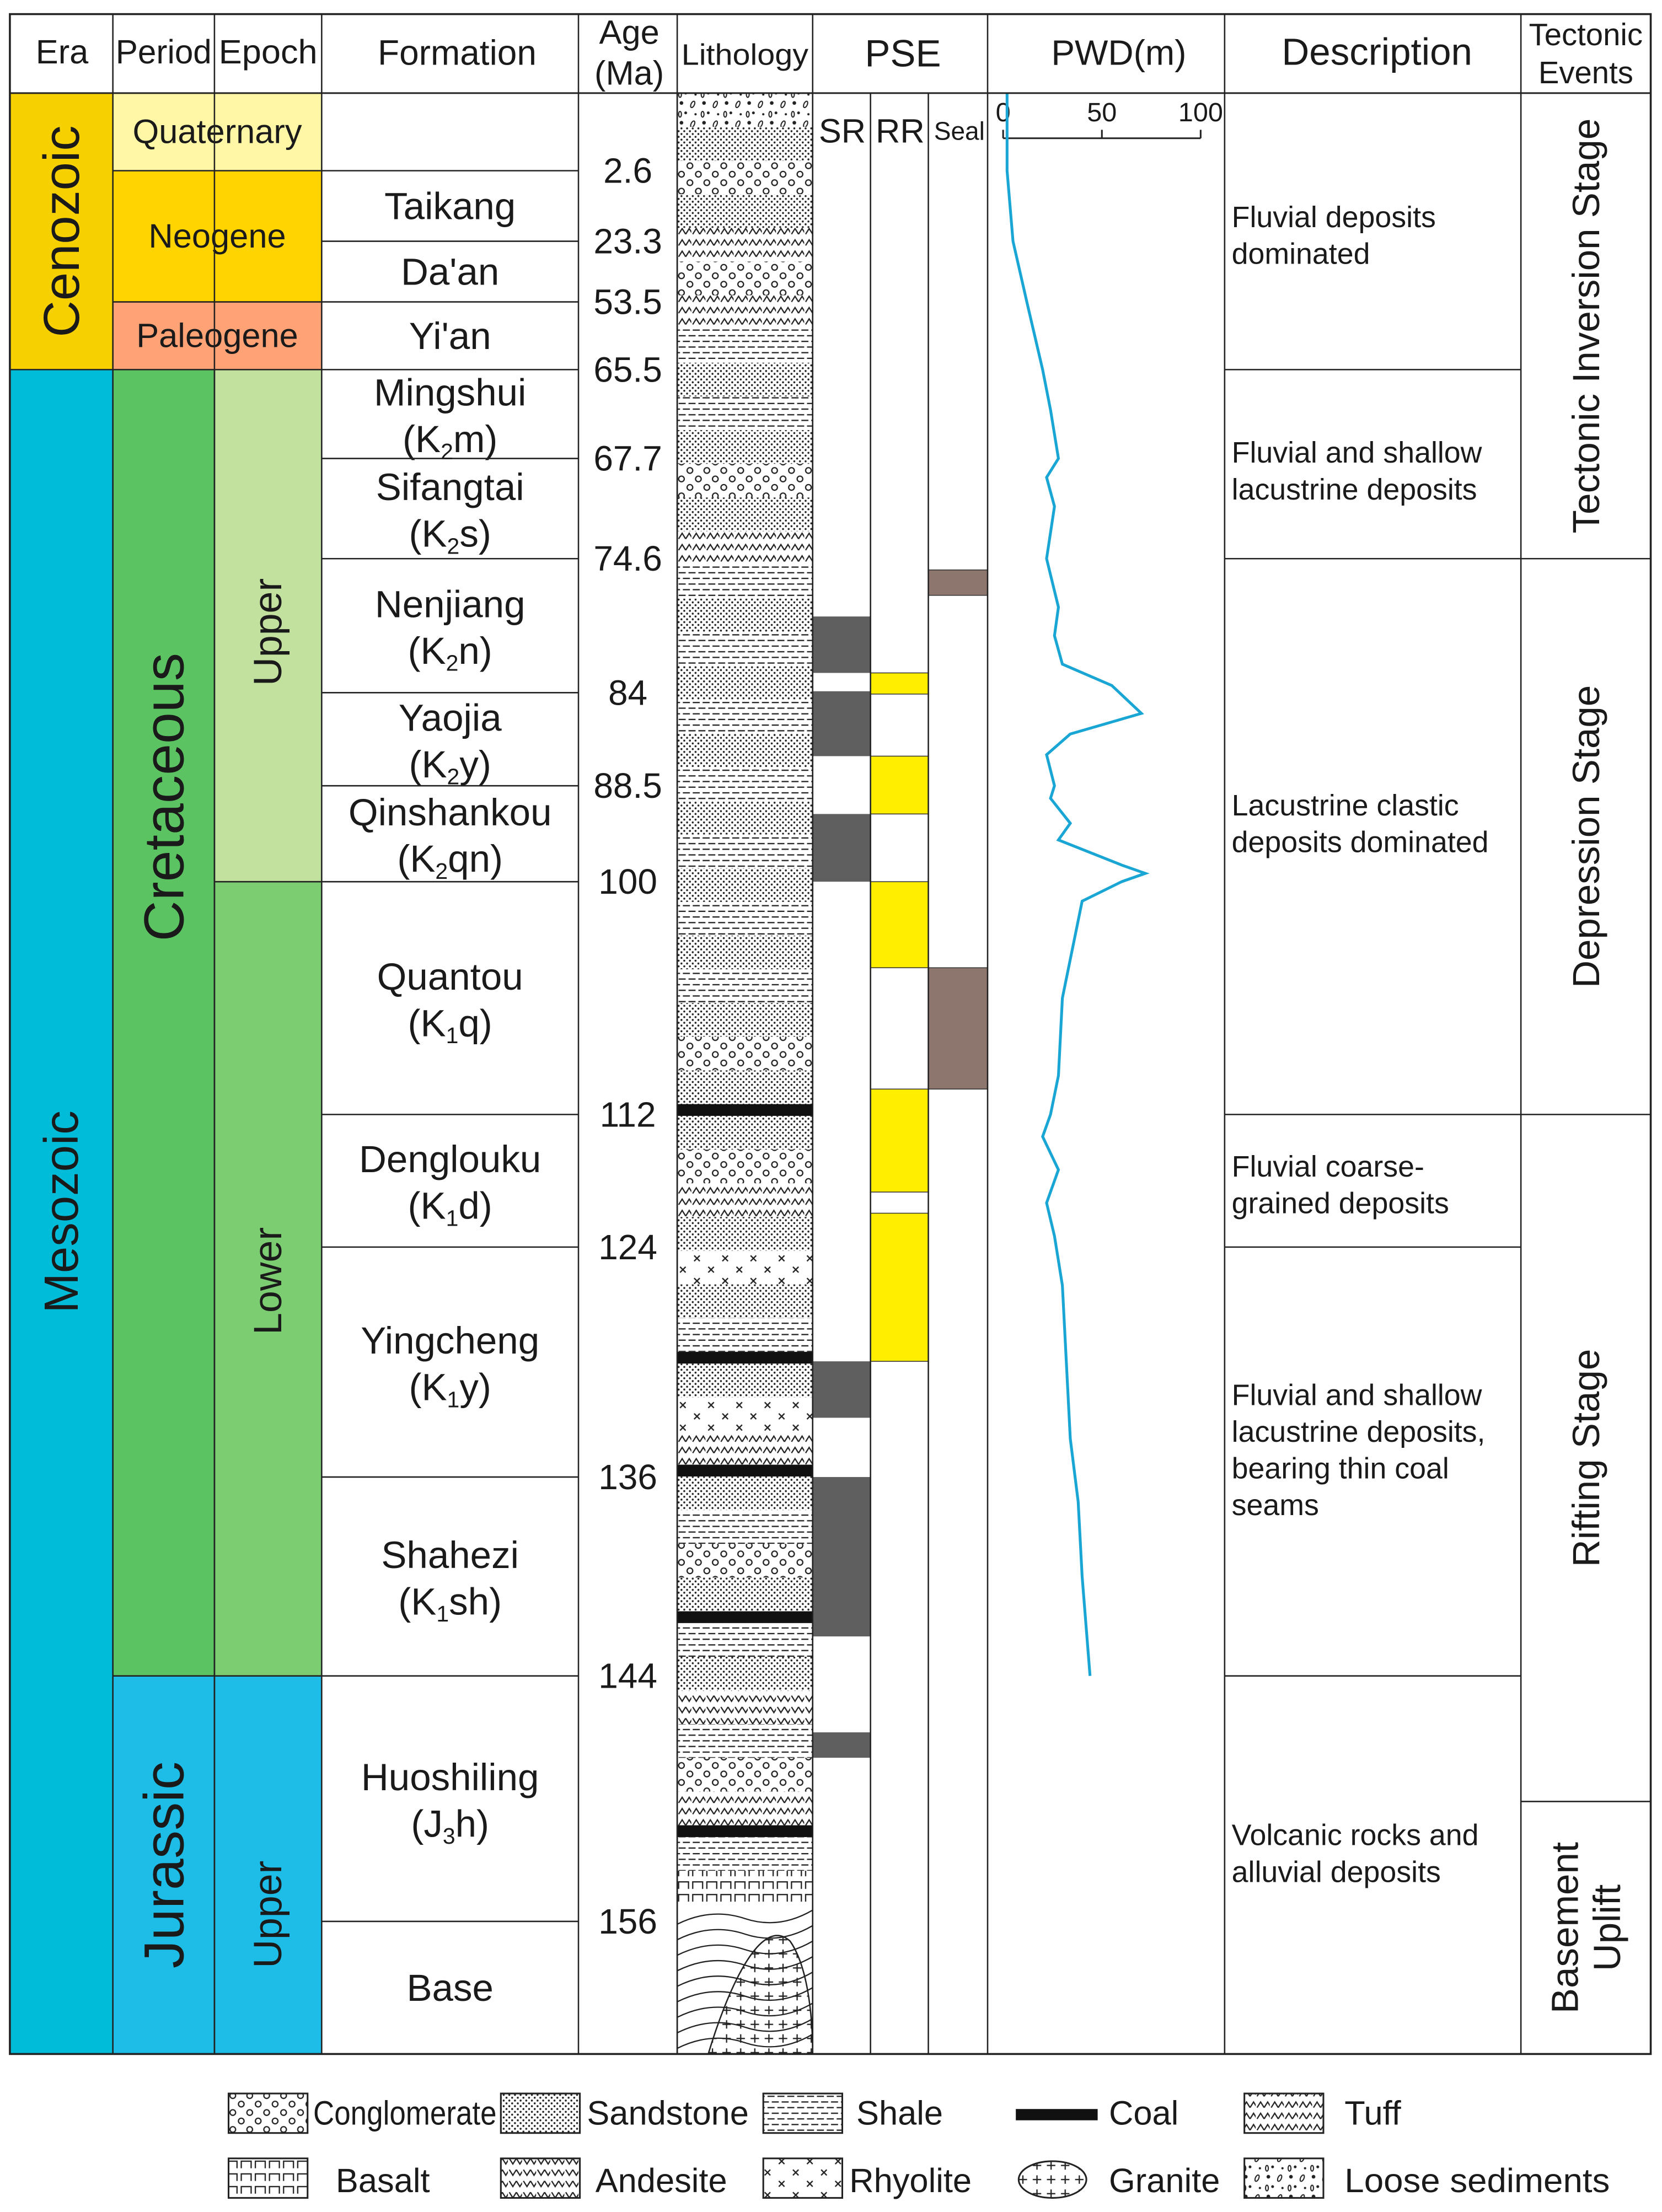  What do you see at coordinates (1200, 112) in the screenshot?
I see `pwd-tick-label: 100` at bounding box center [1200, 112].